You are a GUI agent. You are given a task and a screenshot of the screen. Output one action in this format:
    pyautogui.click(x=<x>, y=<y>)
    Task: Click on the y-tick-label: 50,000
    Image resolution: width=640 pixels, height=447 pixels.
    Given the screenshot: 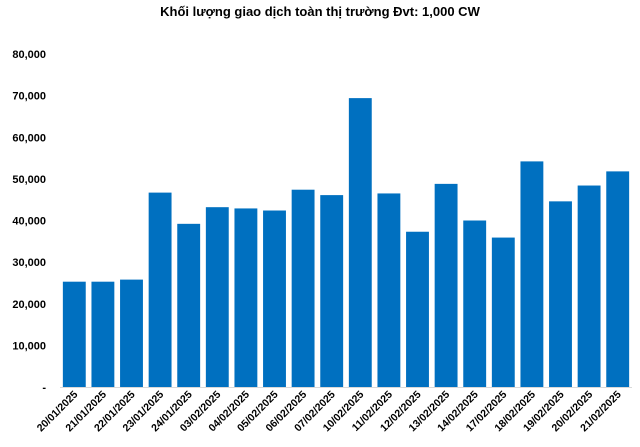 What is the action you would take?
    pyautogui.click(x=29, y=180)
    